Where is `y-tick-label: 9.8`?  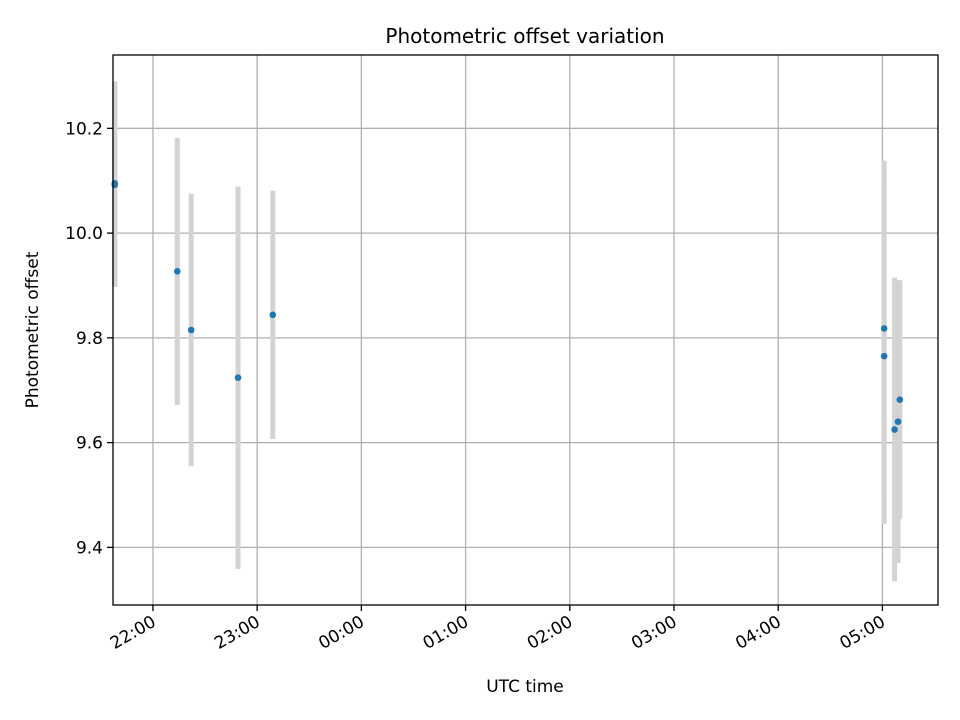 y-tick-label: 9.8 is located at coordinates (89, 339).